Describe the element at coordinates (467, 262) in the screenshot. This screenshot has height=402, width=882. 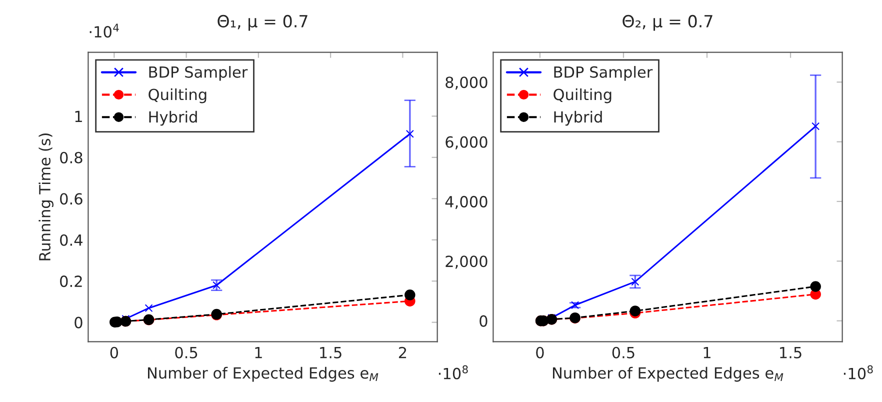
I see `y-tick-label: 2,000` at that location.